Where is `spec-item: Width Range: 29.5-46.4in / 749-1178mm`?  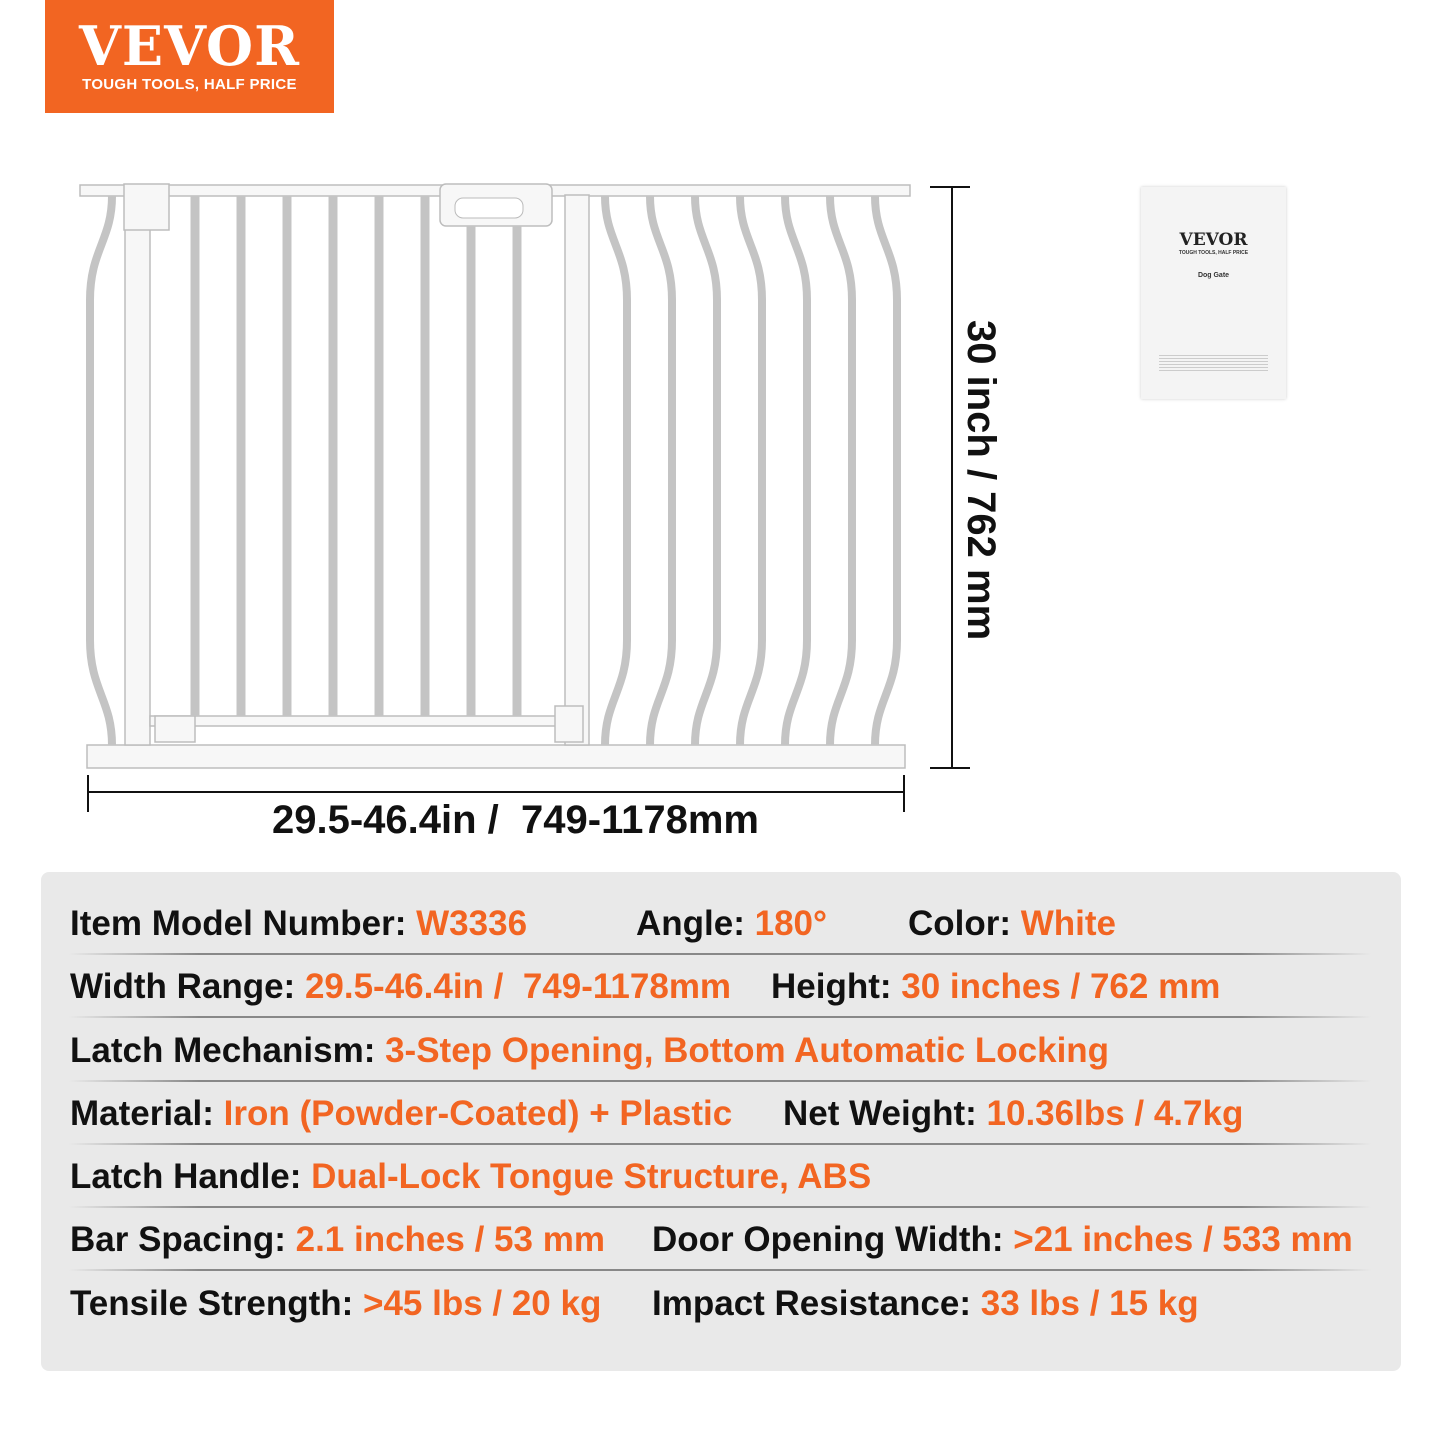
spec-item: Width Range: 29.5-46.4in / 749-1178mm is located at coordinates (400, 987).